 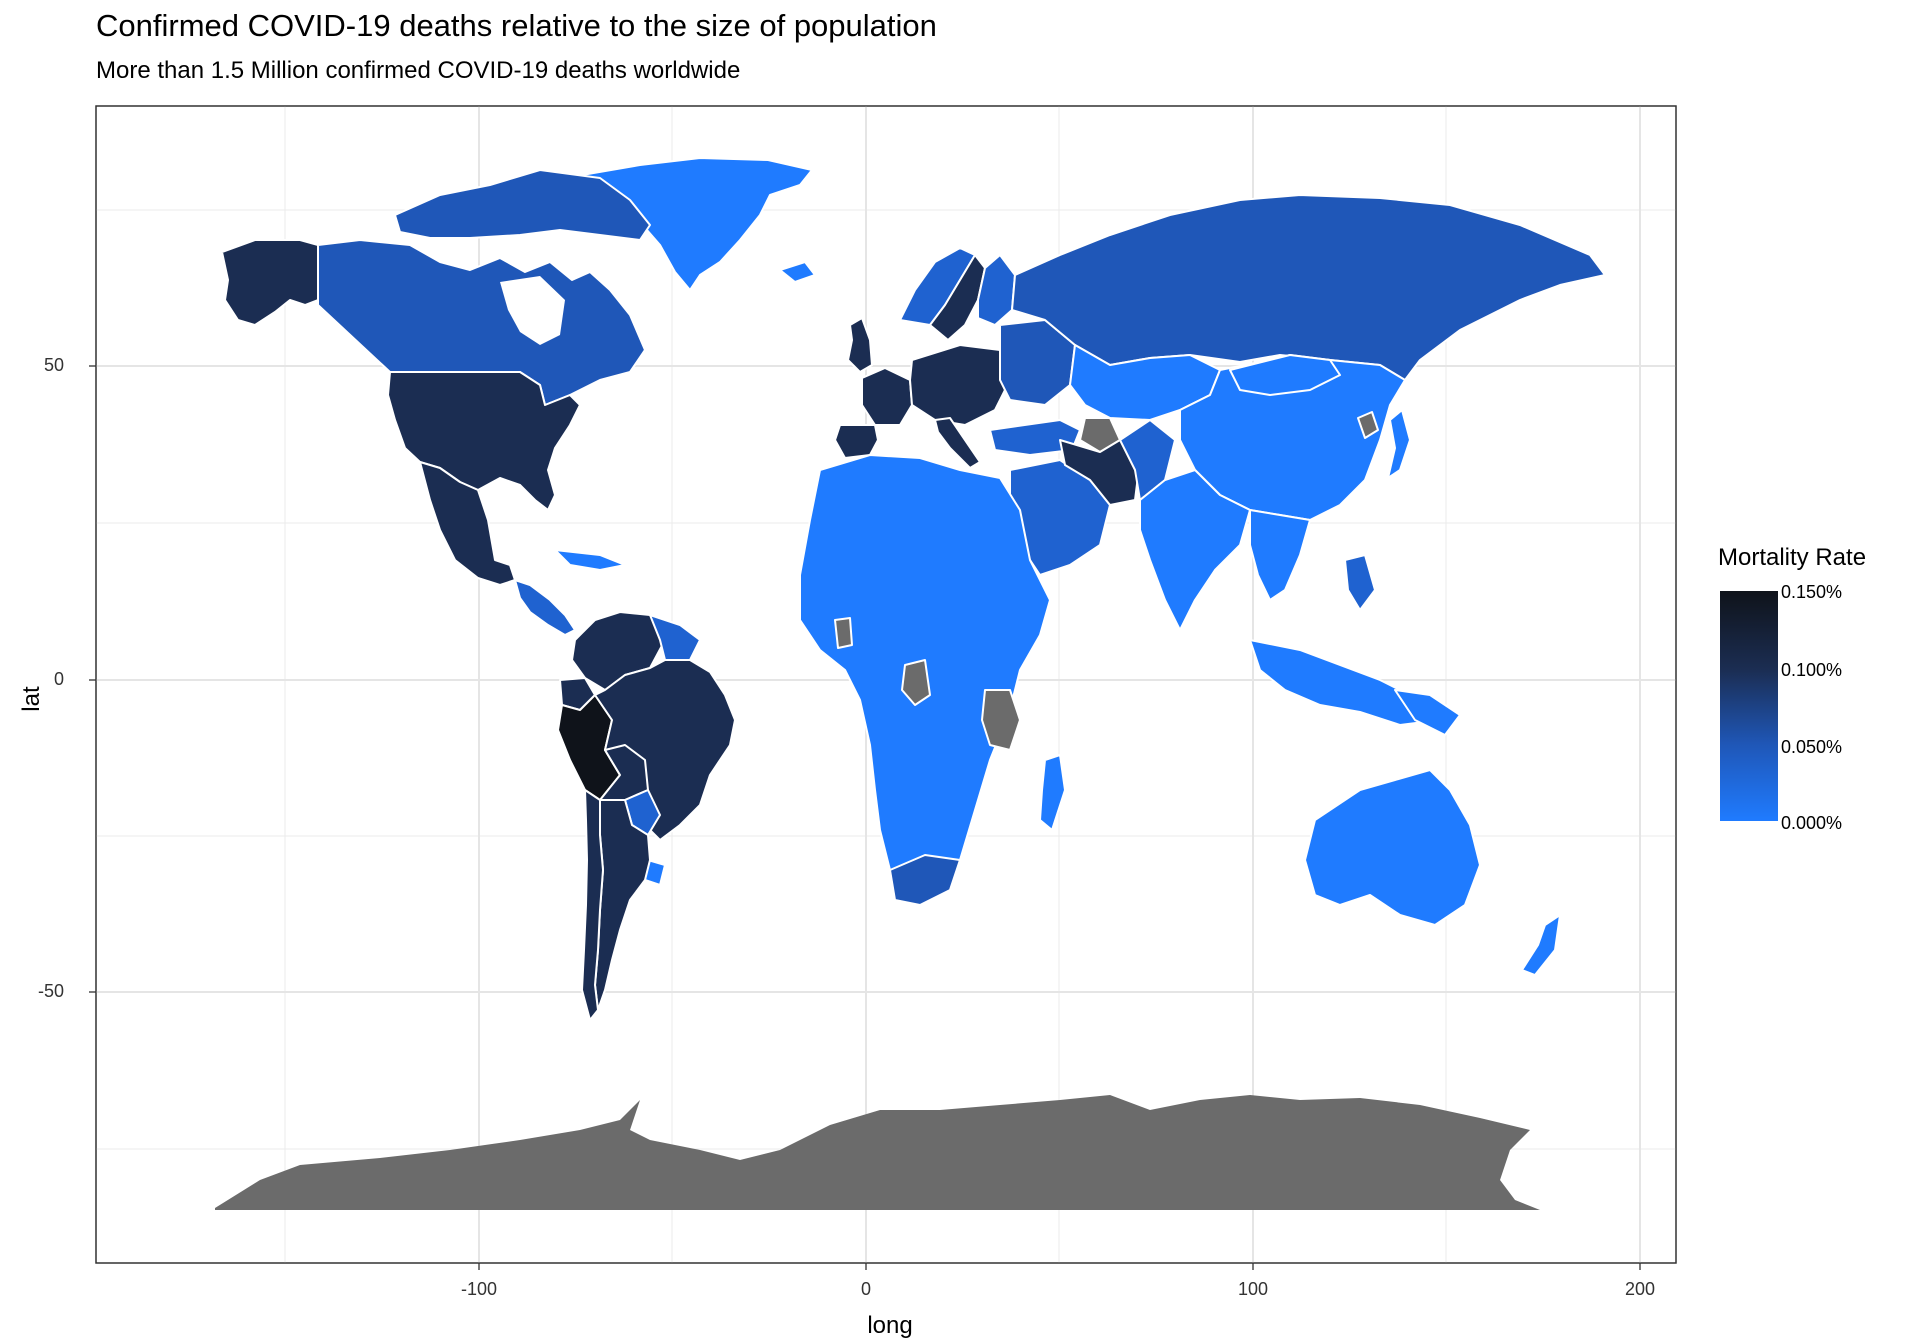 What do you see at coordinates (877, 1152) in the screenshot?
I see `region-antarctica` at bounding box center [877, 1152].